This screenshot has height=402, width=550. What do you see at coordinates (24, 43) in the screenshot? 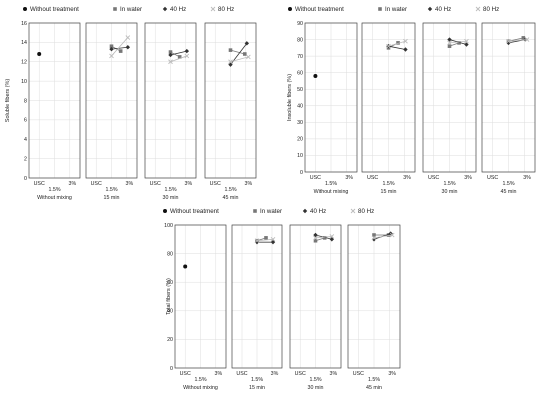
I see `y-tick-label: 14` at bounding box center [24, 43].